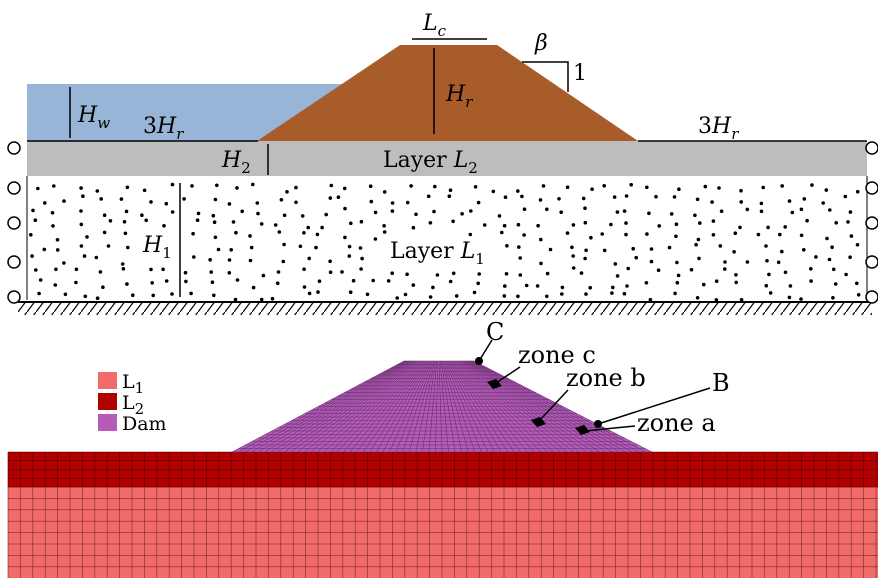  What do you see at coordinates (609, 428) in the screenshot?
I see `zone-a-leader` at bounding box center [609, 428].